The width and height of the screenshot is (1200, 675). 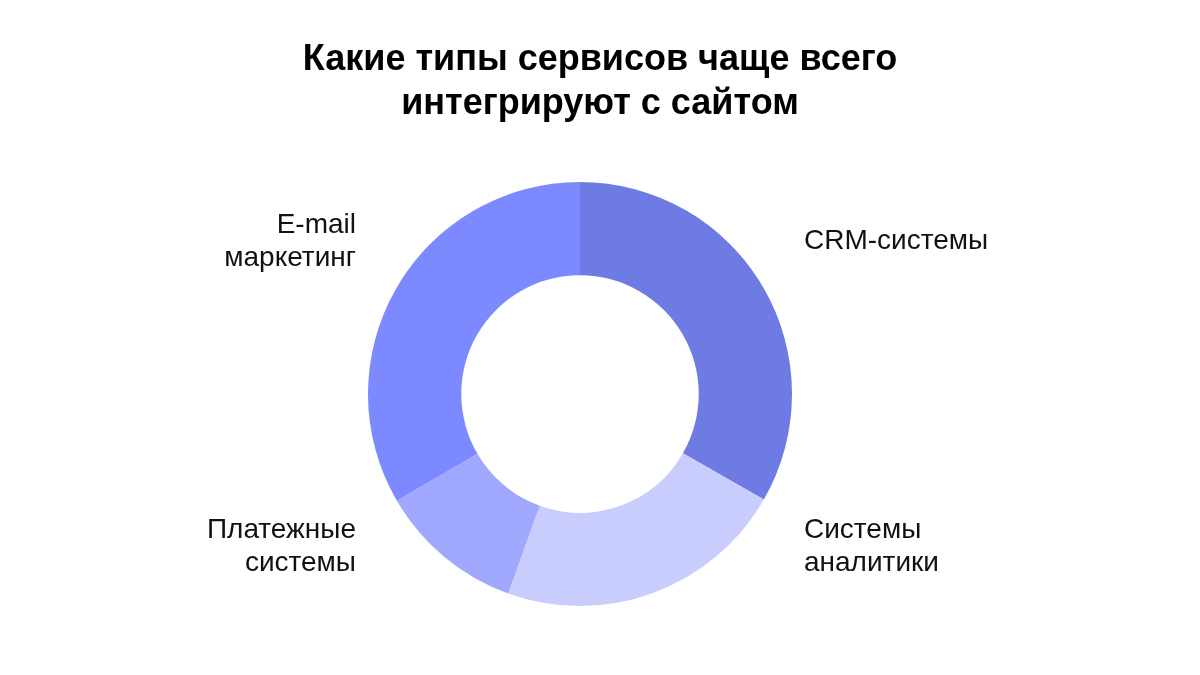 I want to click on slice-label: Системы аналитики, so click(x=871, y=544).